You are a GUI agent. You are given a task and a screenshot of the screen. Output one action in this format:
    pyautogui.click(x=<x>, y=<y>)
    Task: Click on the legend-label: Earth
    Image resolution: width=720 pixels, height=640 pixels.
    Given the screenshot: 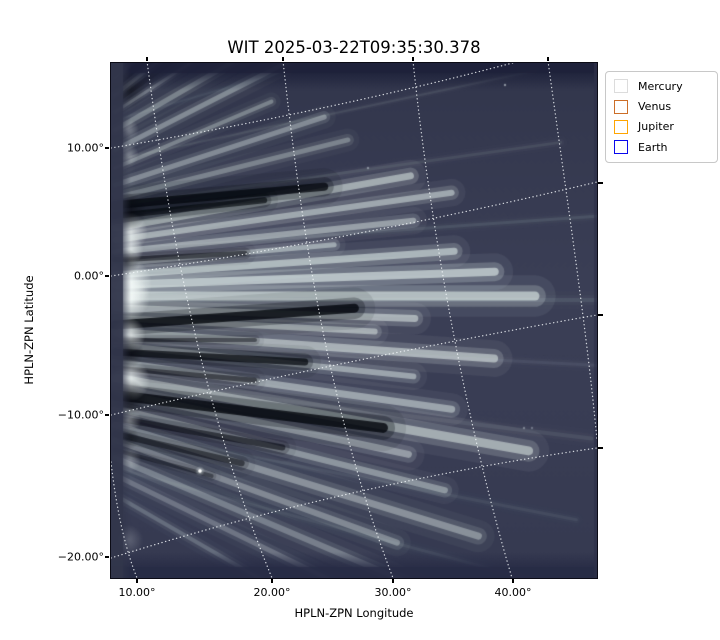 What is the action you would take?
    pyautogui.click(x=653, y=147)
    